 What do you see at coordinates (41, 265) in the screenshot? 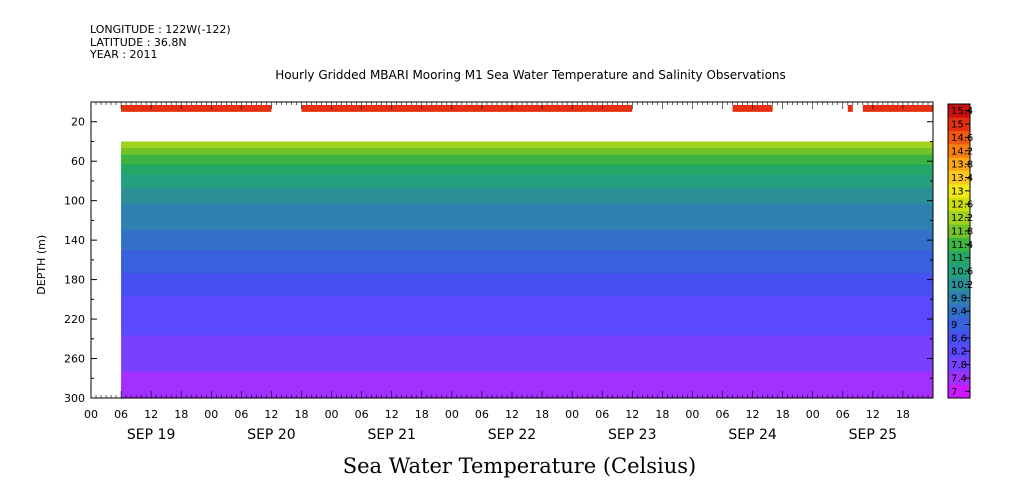
I see `y-axis-label: DEPTH (m)` at bounding box center [41, 265].